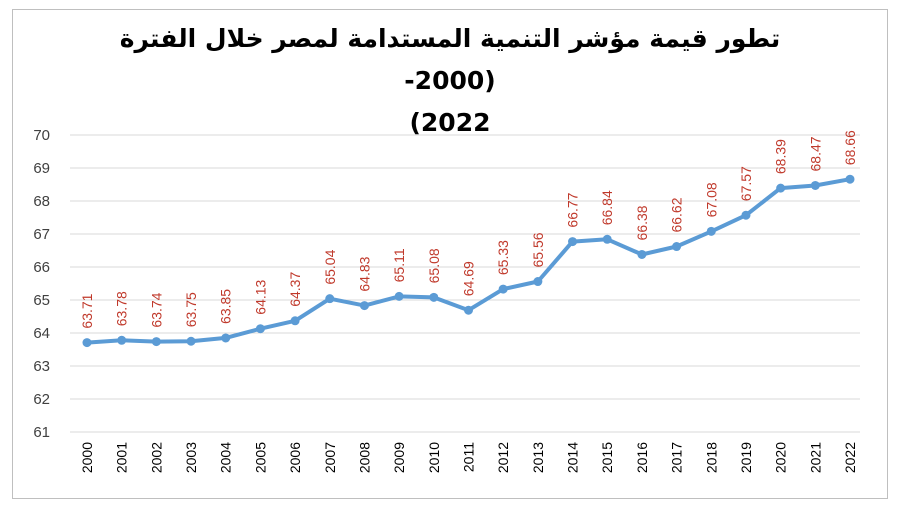 This screenshot has width=900, height=506. I want to click on x-tick-label: 2022, so click(850, 457).